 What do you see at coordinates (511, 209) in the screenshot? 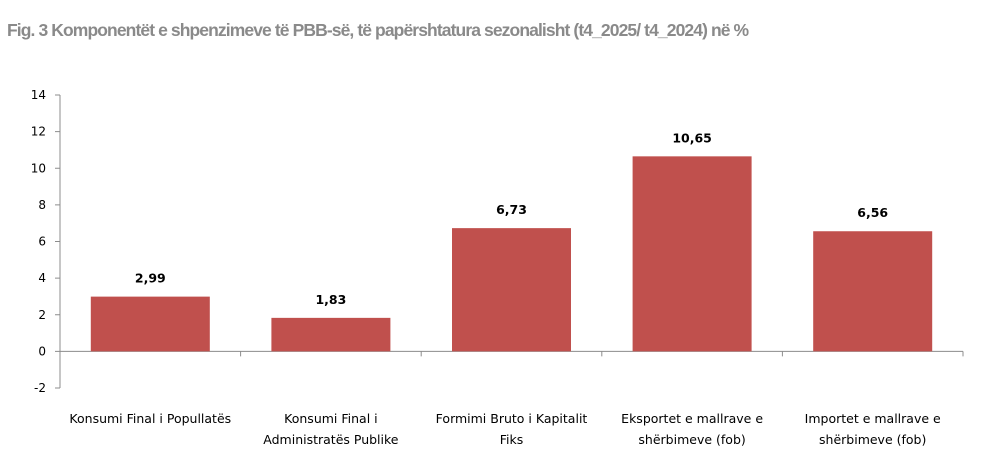
I see `data-label: 6,73` at bounding box center [511, 209].